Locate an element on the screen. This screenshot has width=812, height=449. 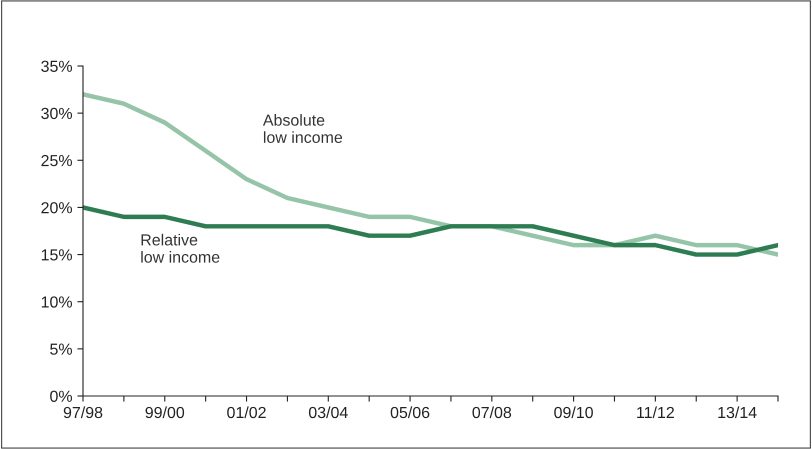
x-tick-label: 09/10 is located at coordinates (573, 412).